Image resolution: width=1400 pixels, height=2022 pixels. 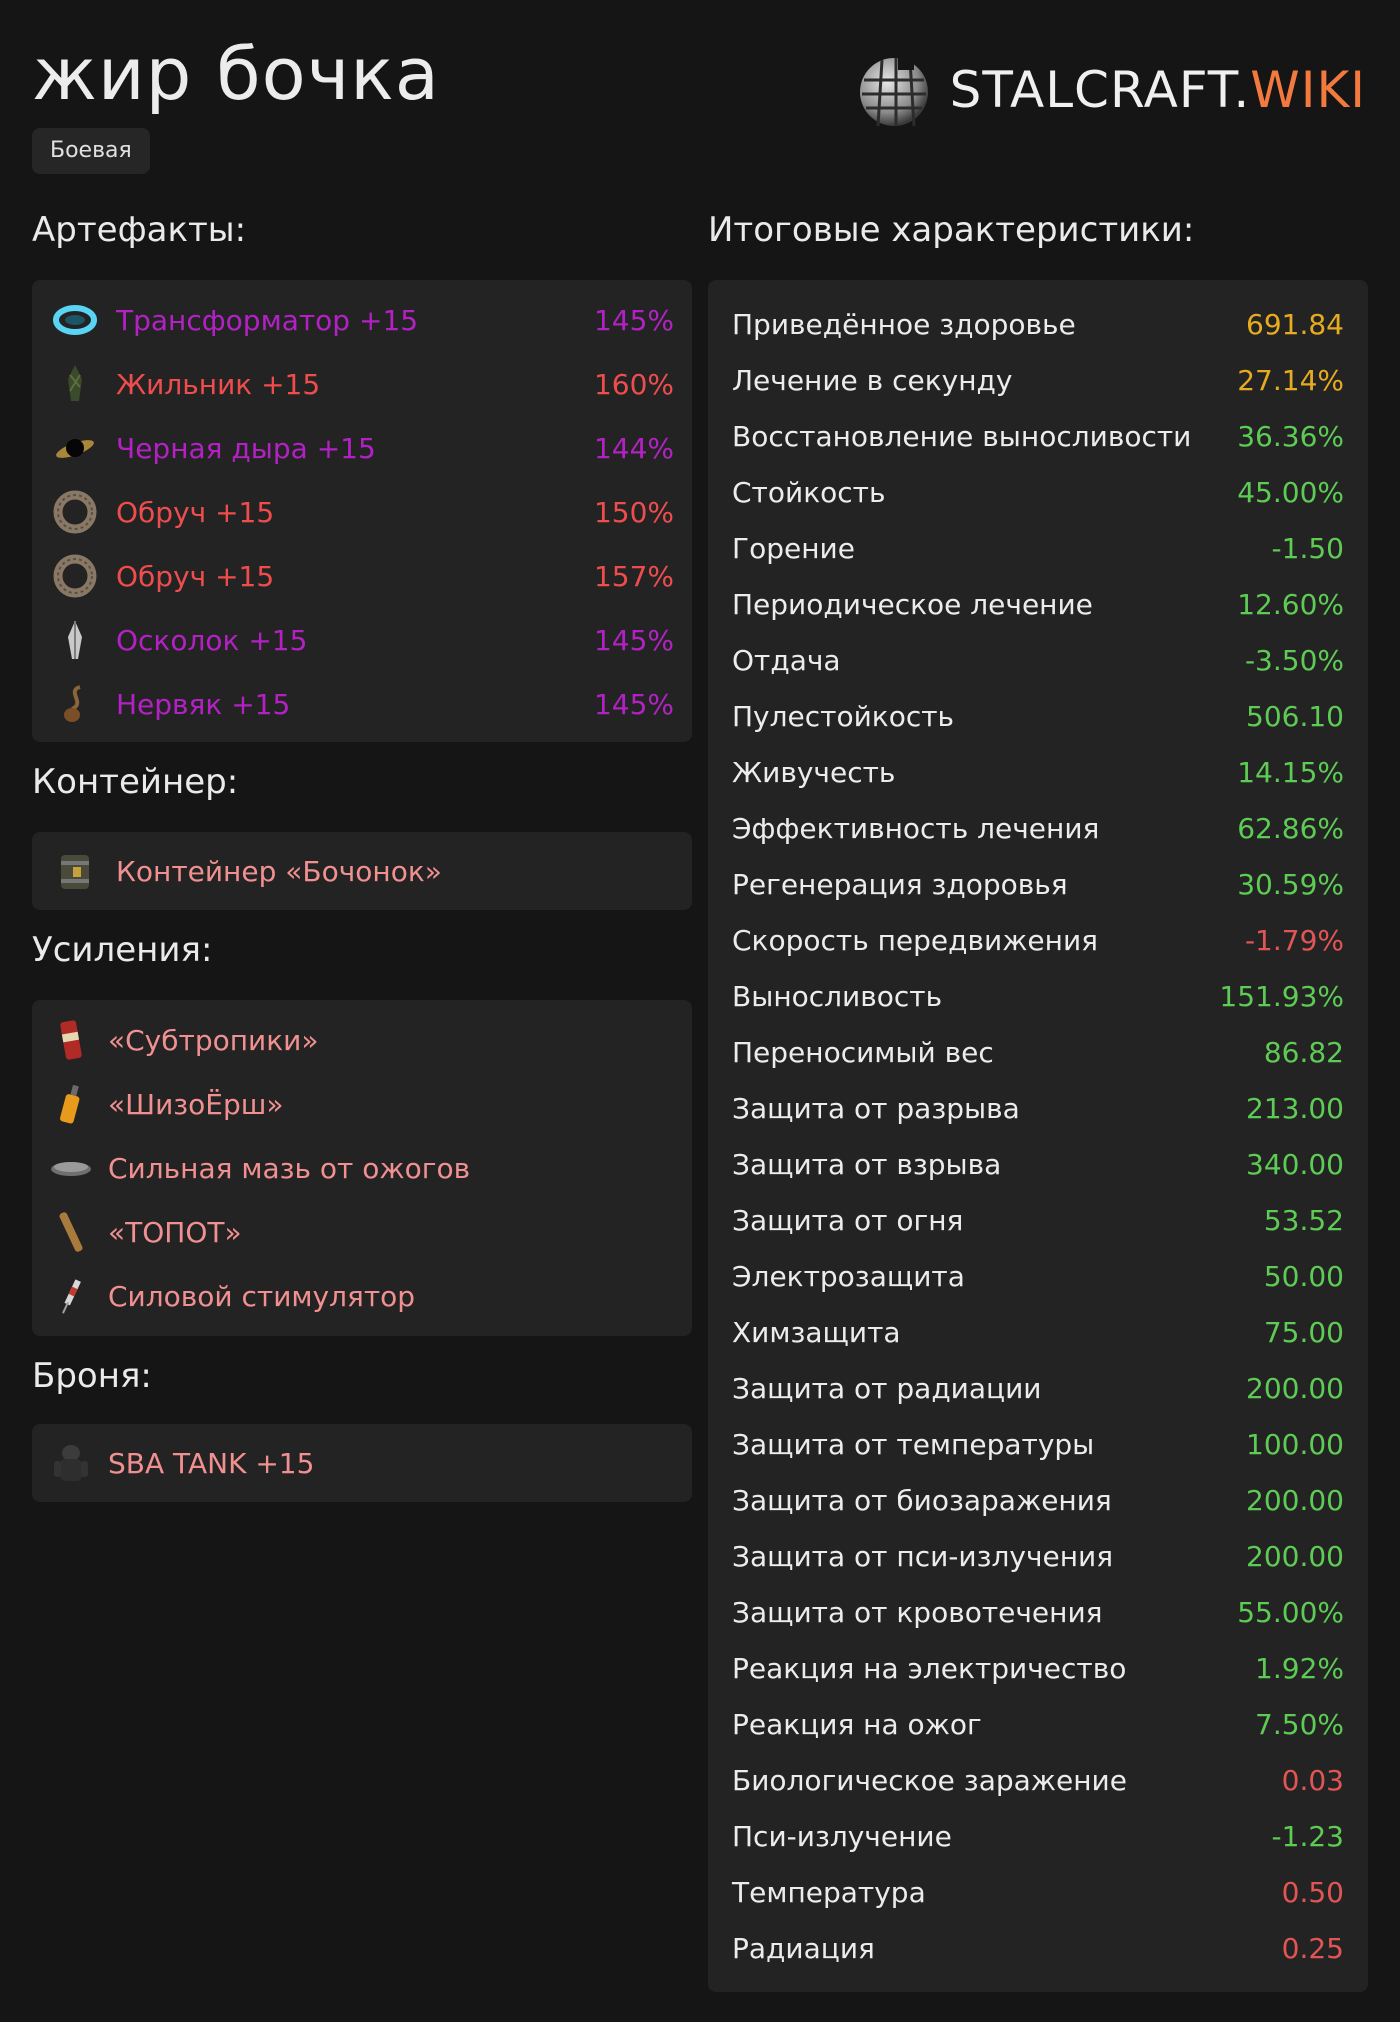 What do you see at coordinates (1295, 1444) in the screenshot?
I see `stat-value: 100.00` at bounding box center [1295, 1444].